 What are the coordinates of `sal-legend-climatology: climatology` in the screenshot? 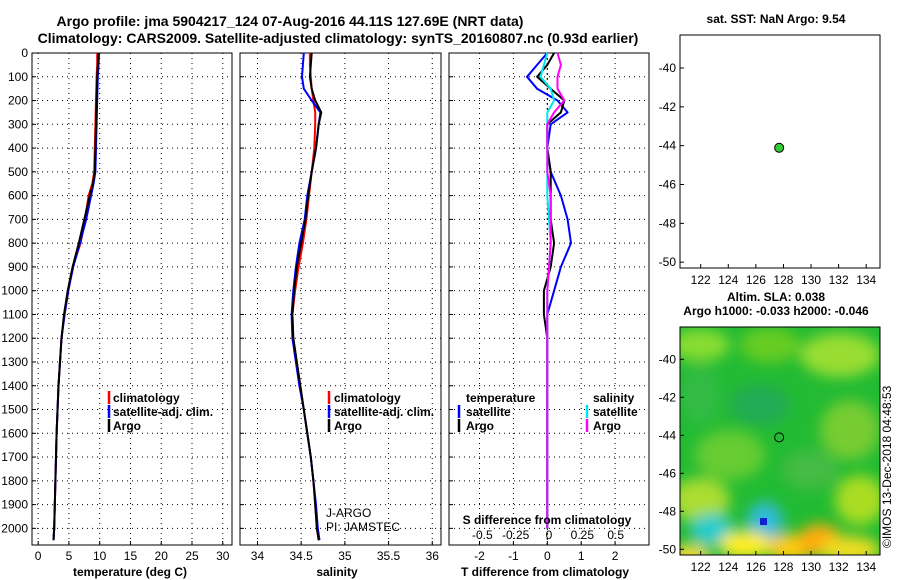 It's located at (367, 398).